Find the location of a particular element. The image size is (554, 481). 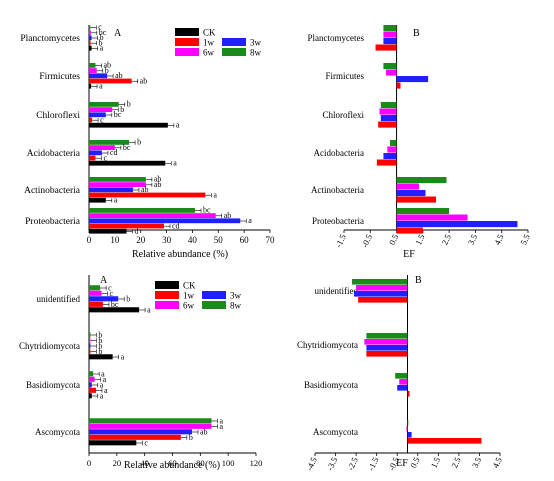

x-axis-label: Relative abundance (%) is located at coordinates (172, 465).